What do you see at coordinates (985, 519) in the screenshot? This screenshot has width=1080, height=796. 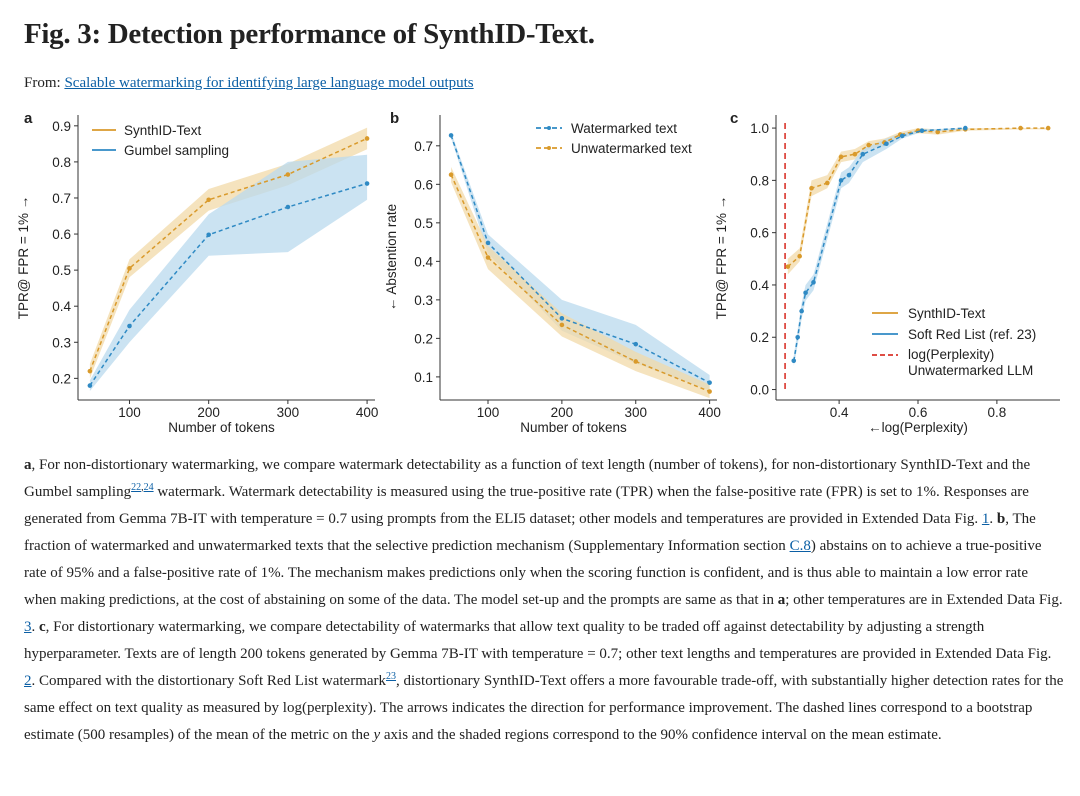 I see `caption-reference-link: 1` at bounding box center [985, 519].